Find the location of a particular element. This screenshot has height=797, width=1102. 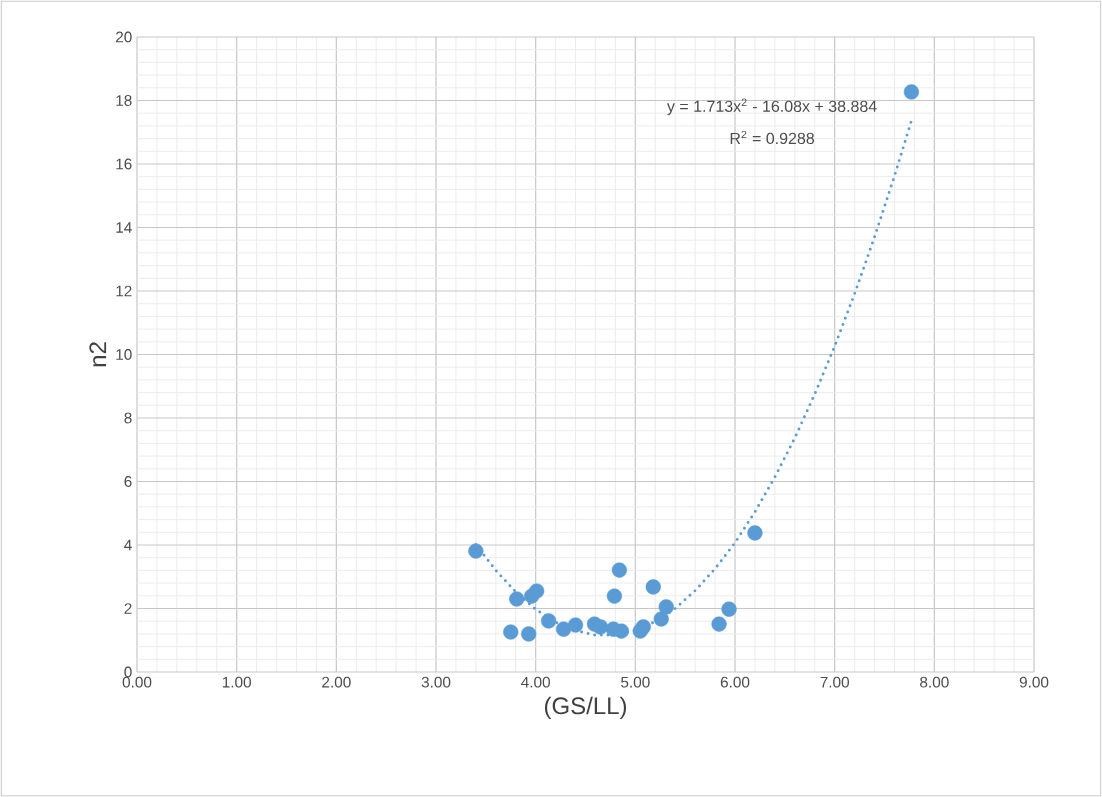

y-tick-label: 2 is located at coordinates (128, 608).